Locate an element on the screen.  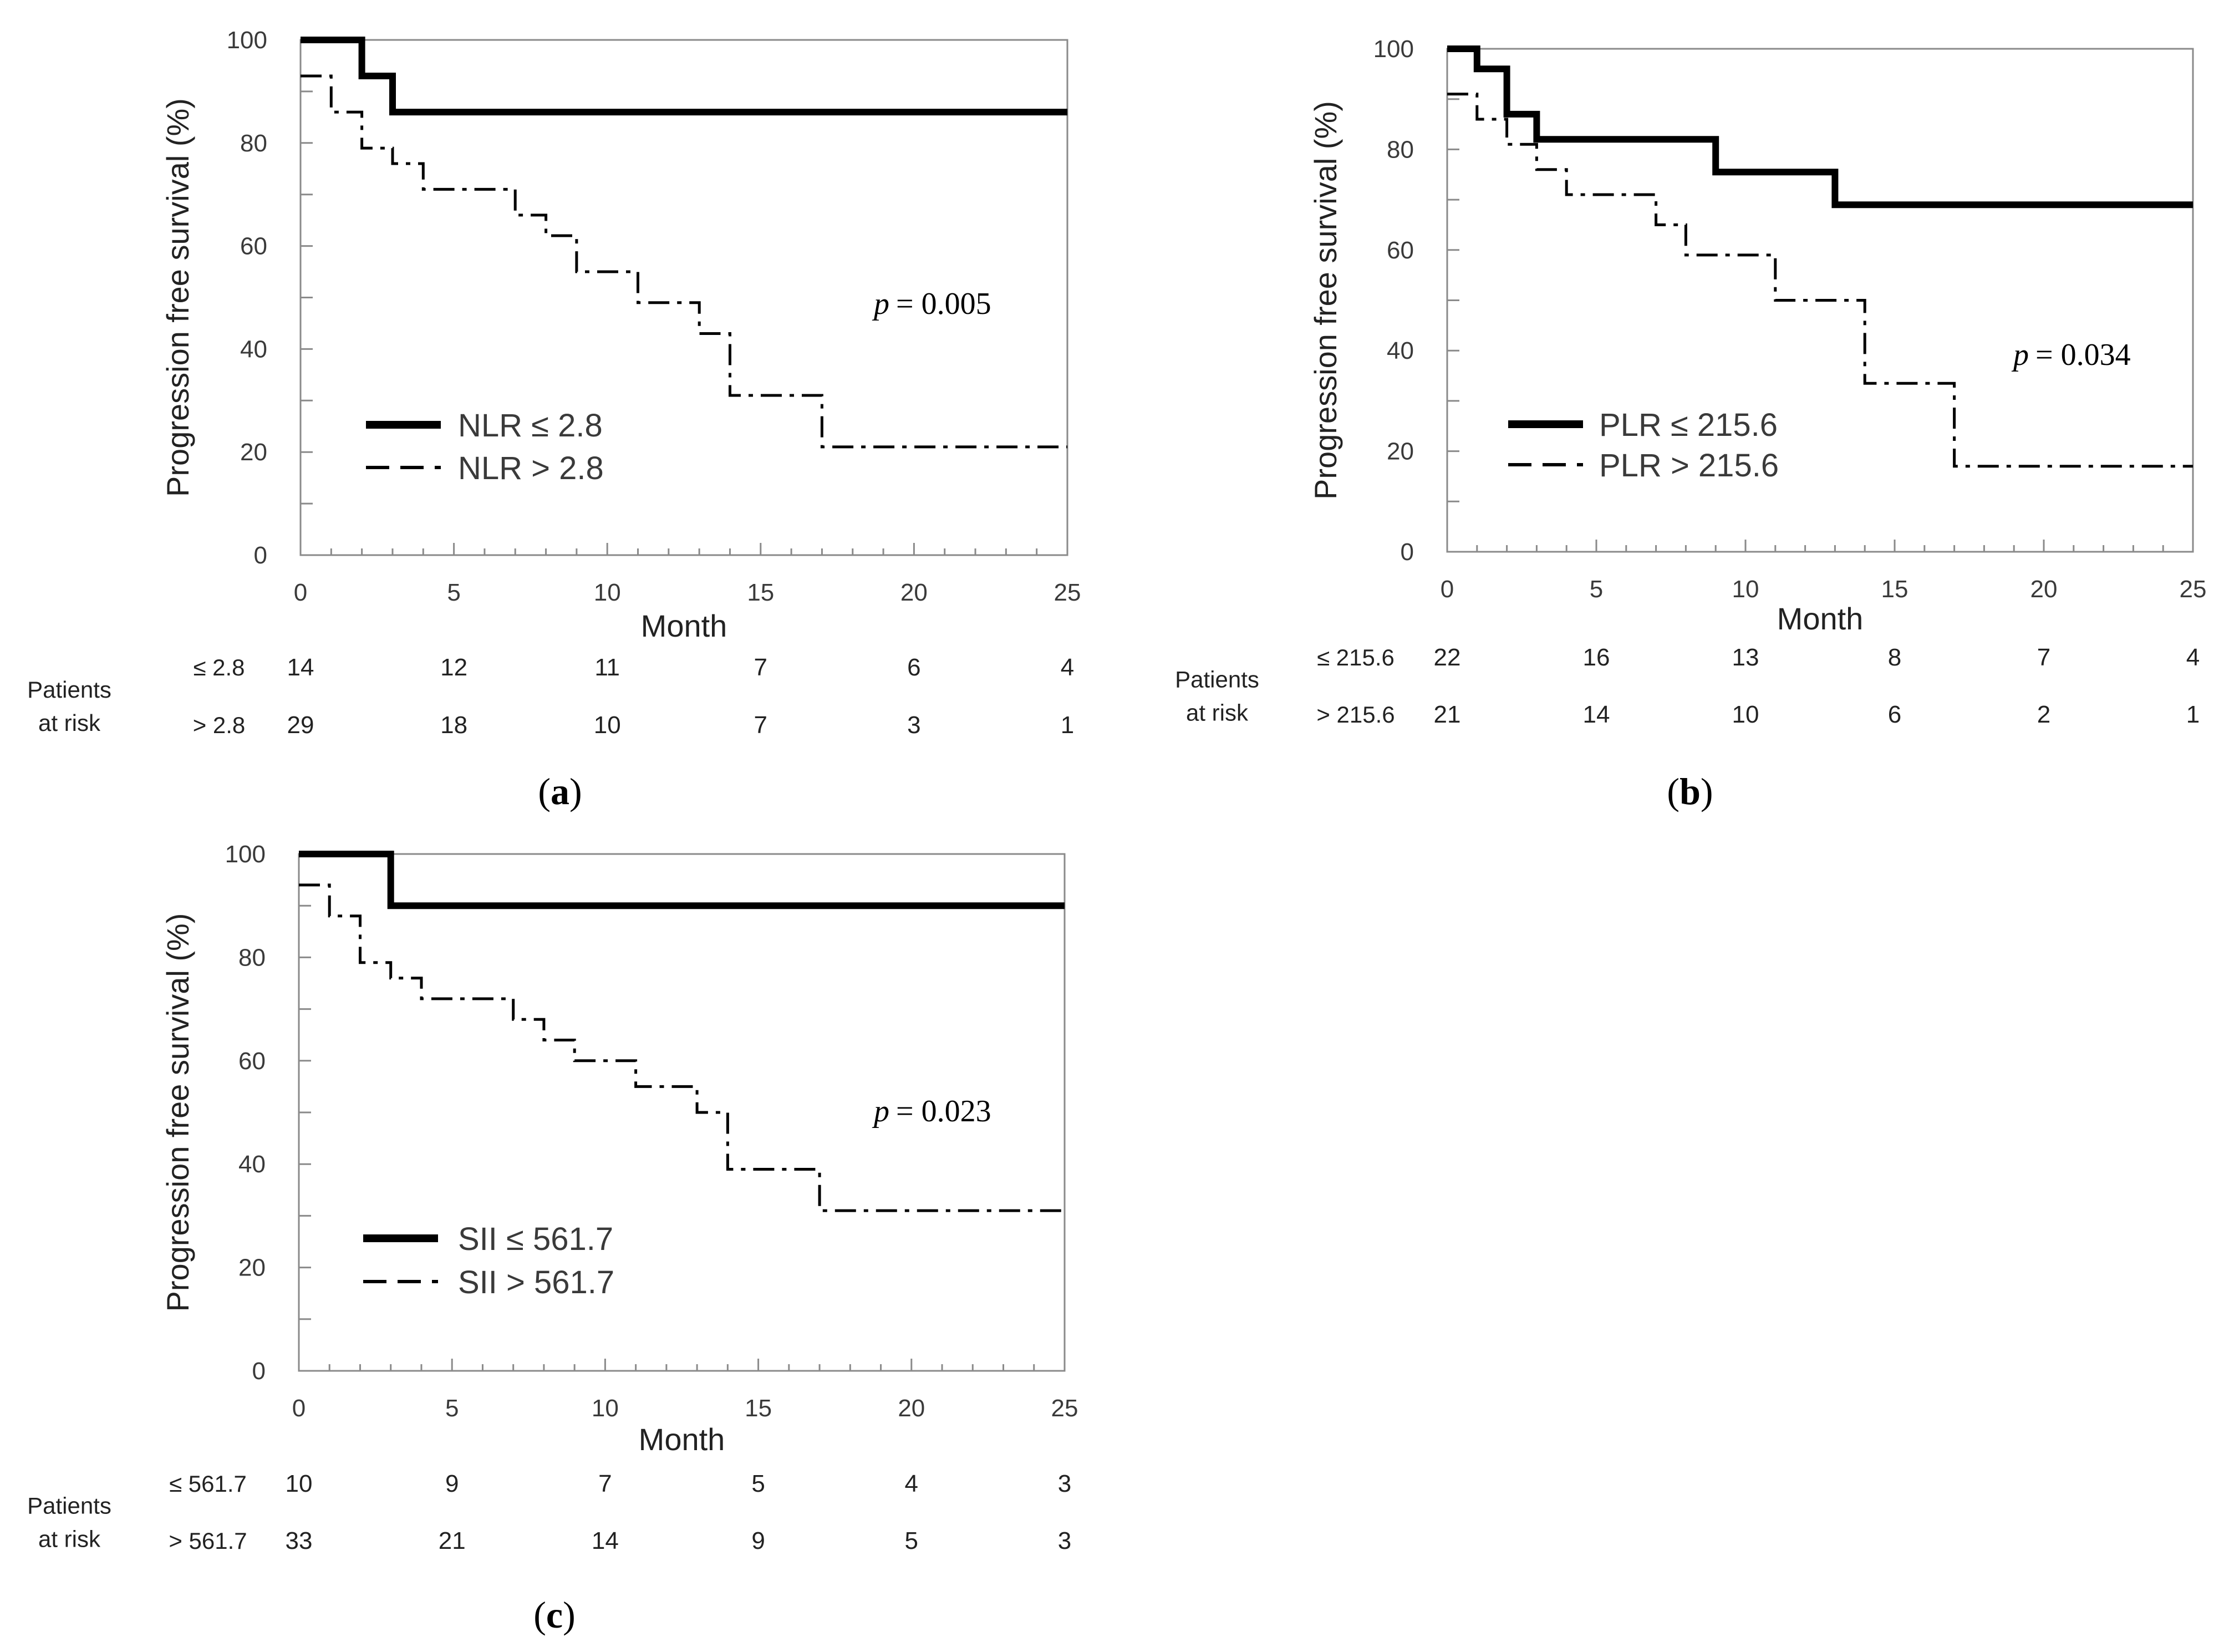
legend-label: NLR ≤ 2.8 is located at coordinates (530, 426).